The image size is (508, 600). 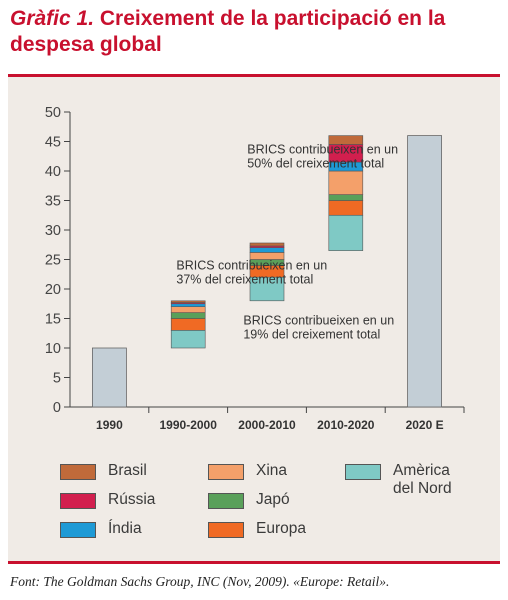 I want to click on legend-label: Amèrica del Nord, so click(x=422, y=479).